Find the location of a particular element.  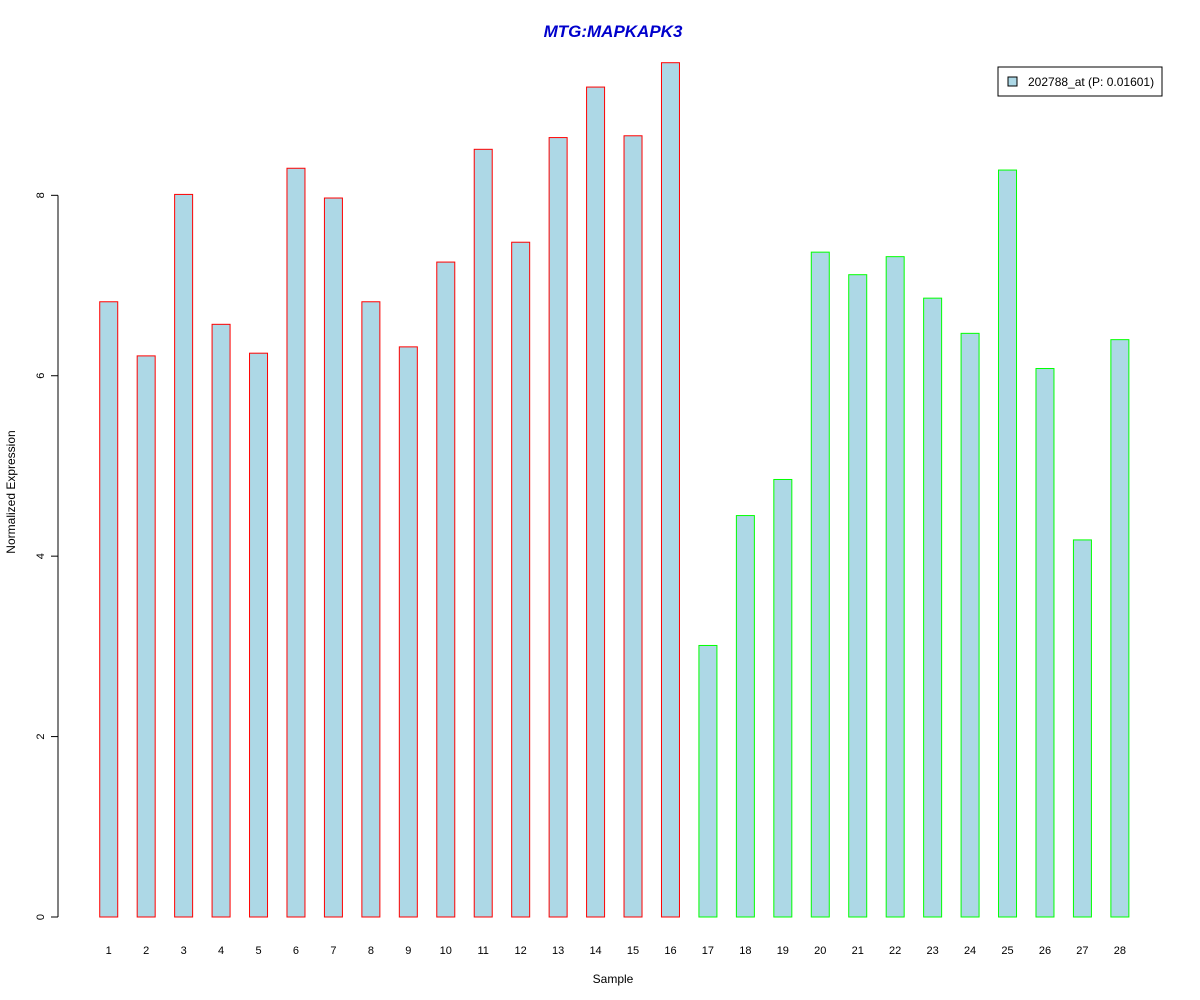

x-tick-label: 1 is located at coordinates (109, 951).